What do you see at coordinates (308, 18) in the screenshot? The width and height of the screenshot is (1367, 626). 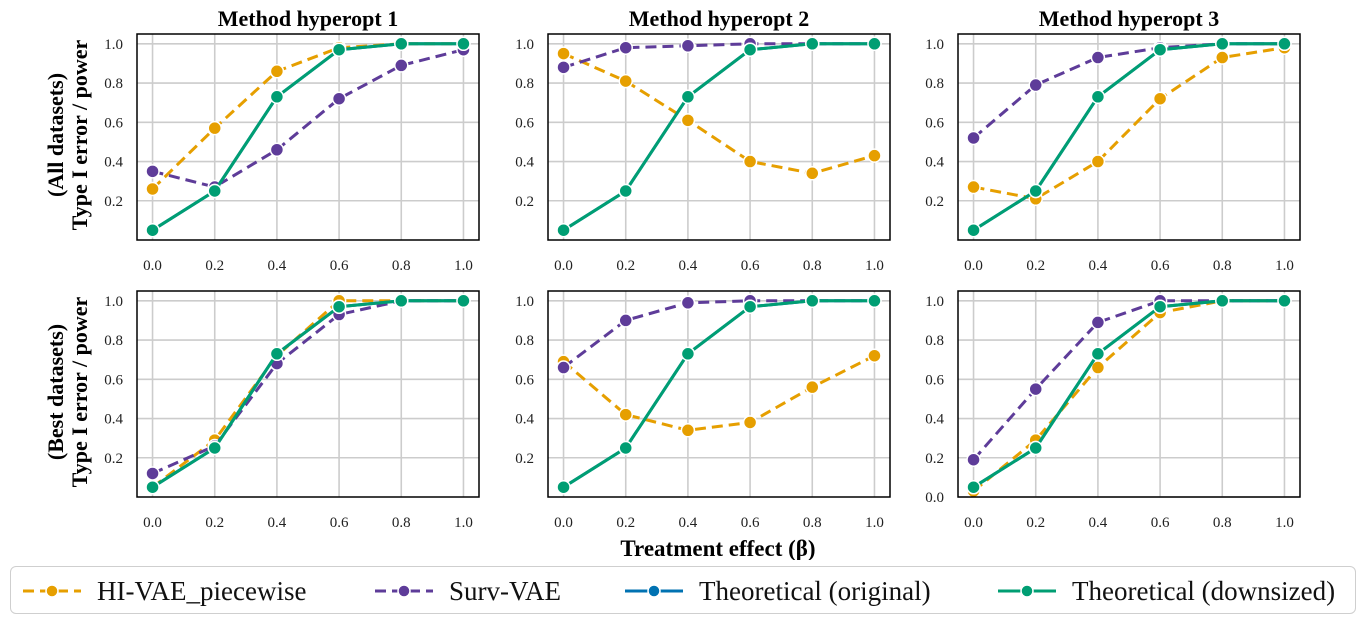 I see `panel-title: Method hyperopt 1` at bounding box center [308, 18].